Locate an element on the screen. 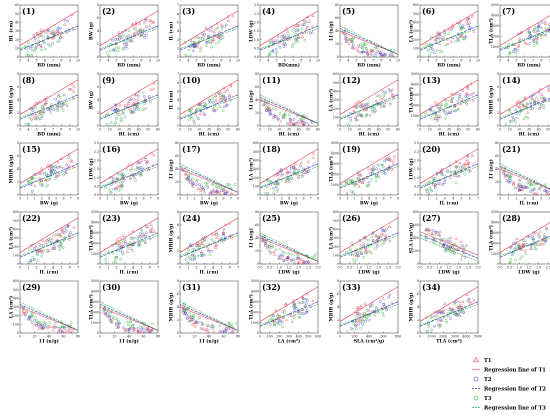 The width and height of the screenshot is (550, 419). series-T2 is located at coordinates (450, 105).